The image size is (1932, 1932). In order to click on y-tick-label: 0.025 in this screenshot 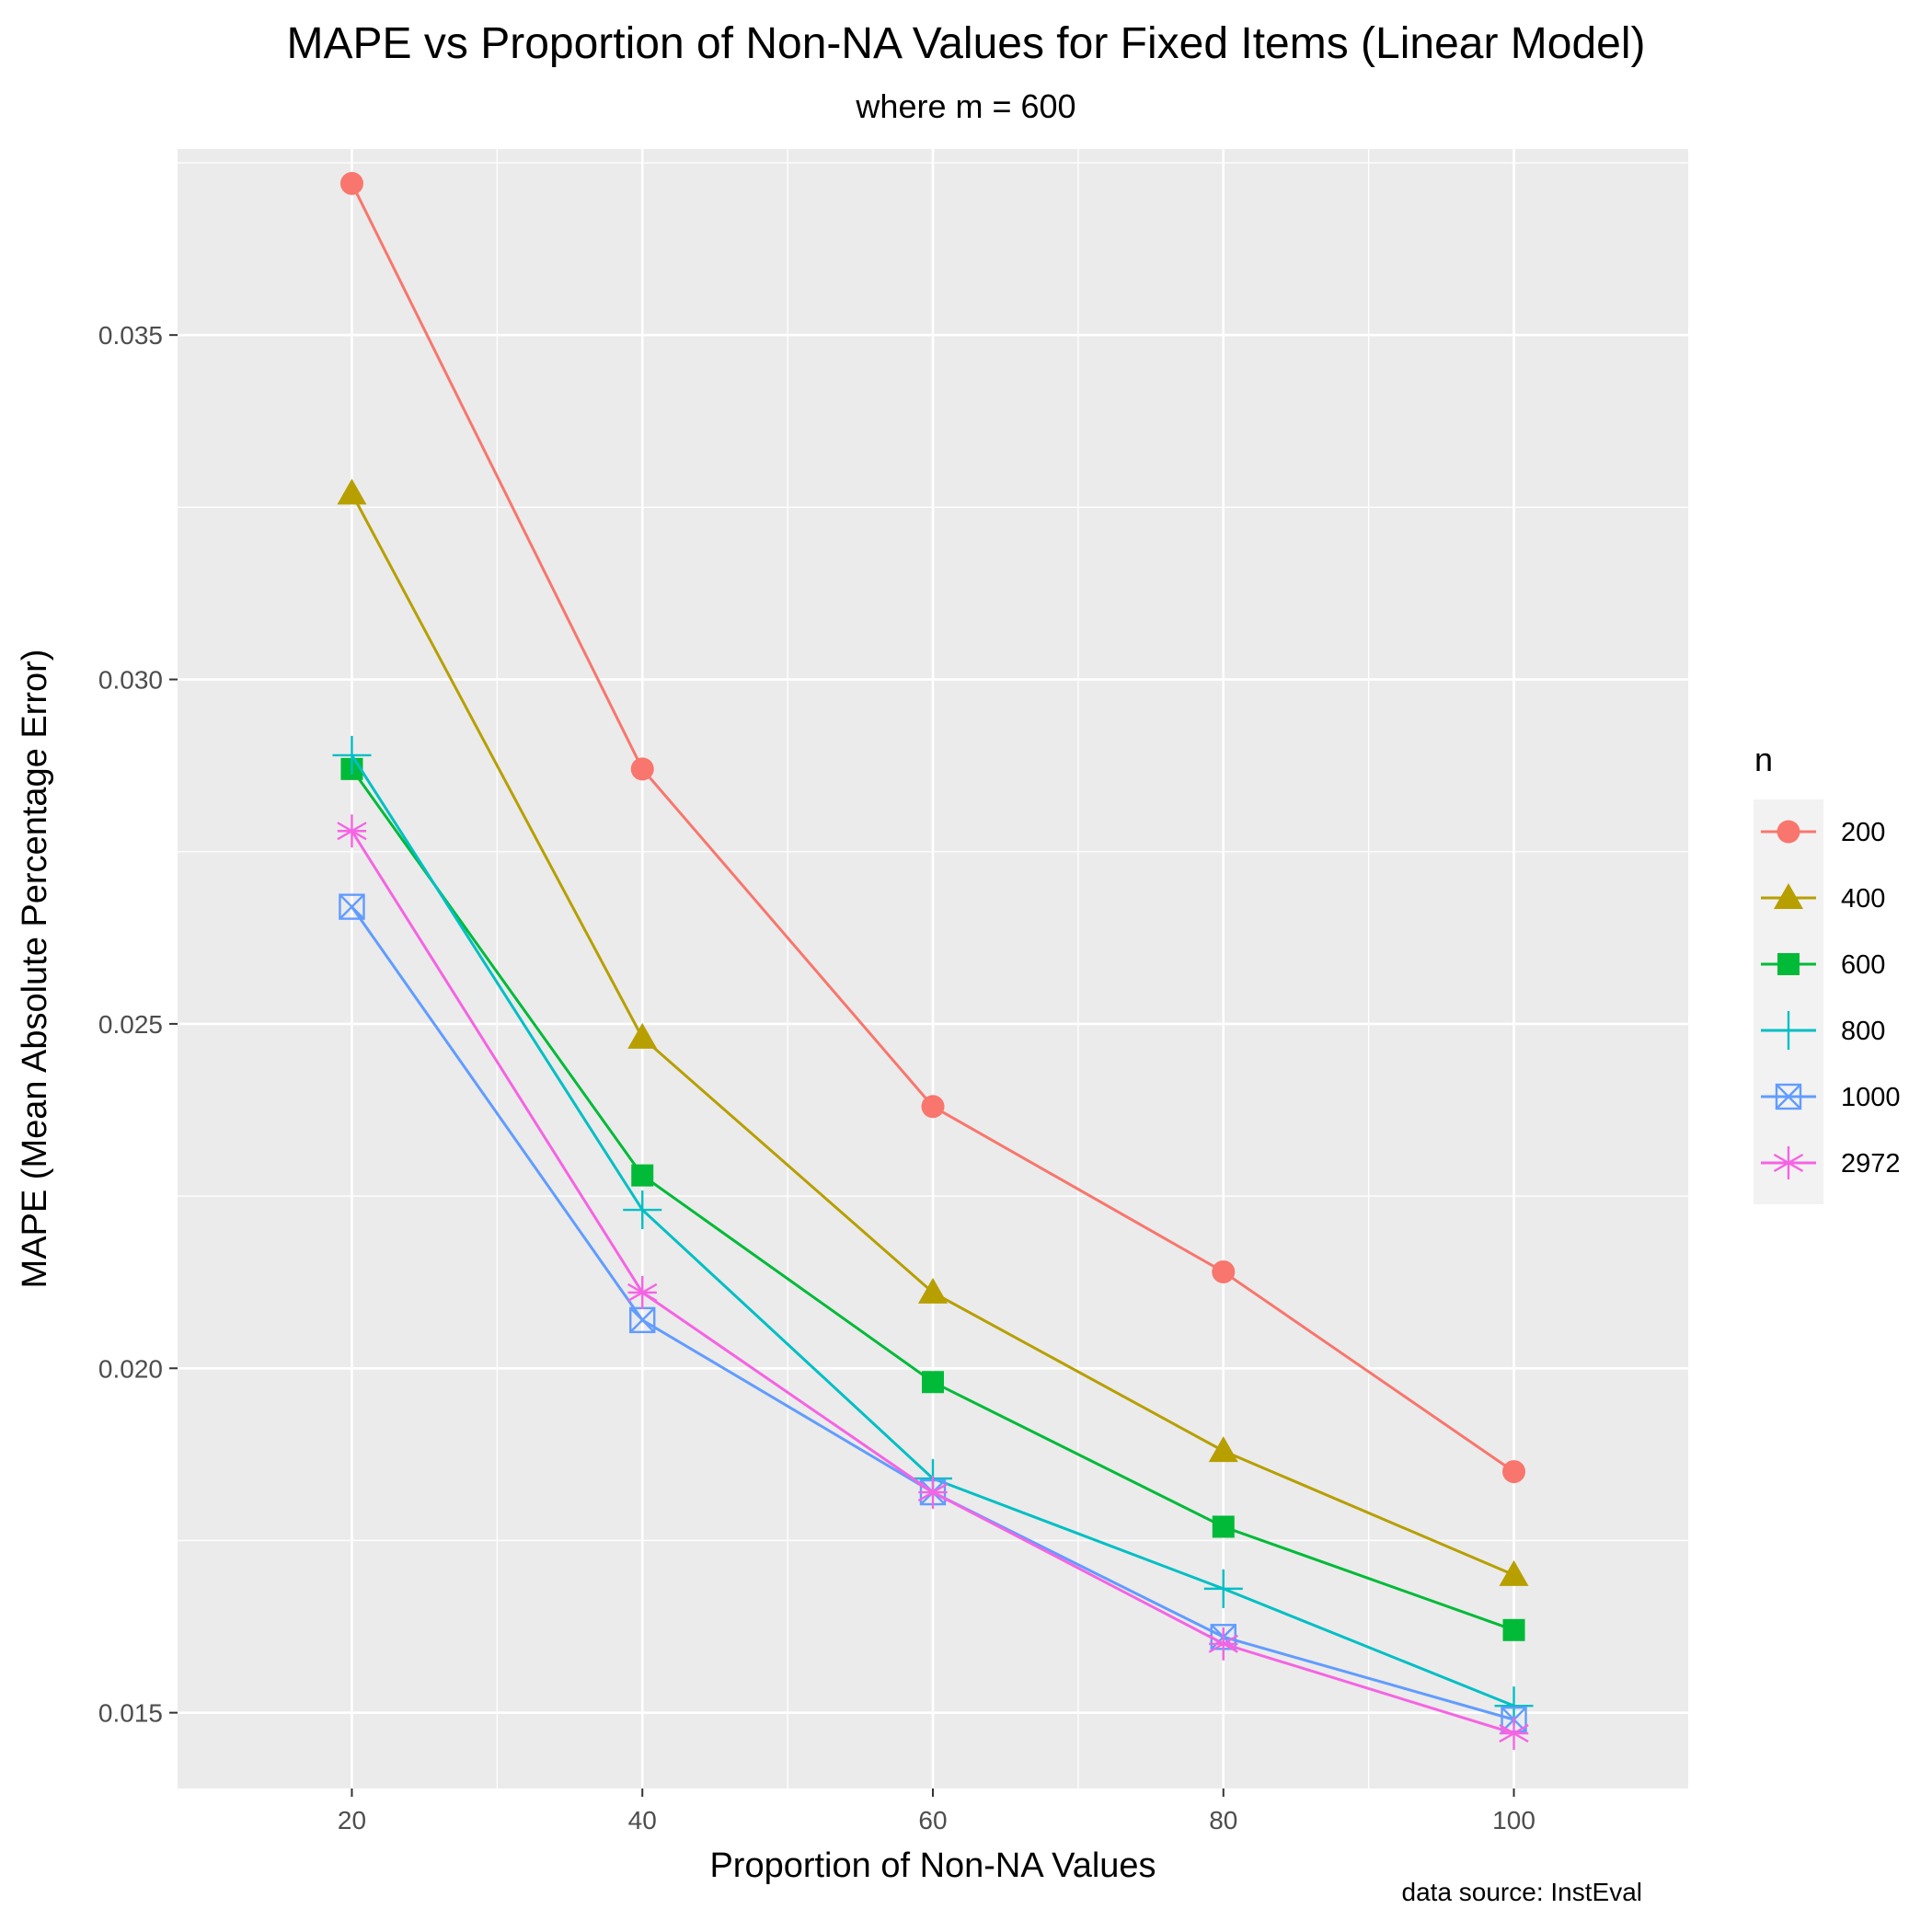, I will do `click(130, 1024)`.